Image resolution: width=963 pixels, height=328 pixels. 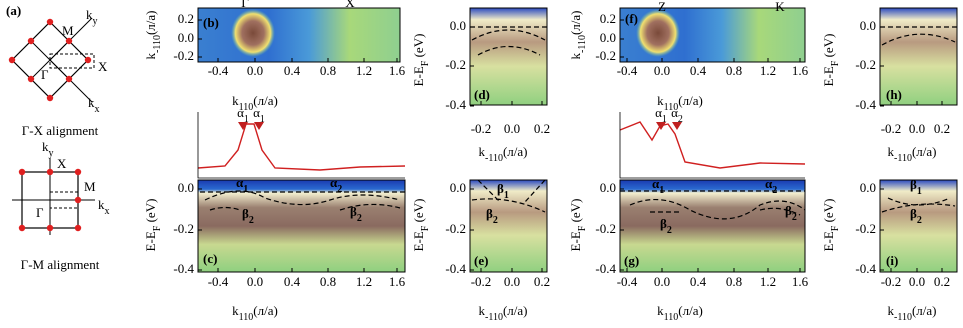 What do you see at coordinates (48, 149) in the screenshot?
I see `schematic-label: ky` at bounding box center [48, 149].